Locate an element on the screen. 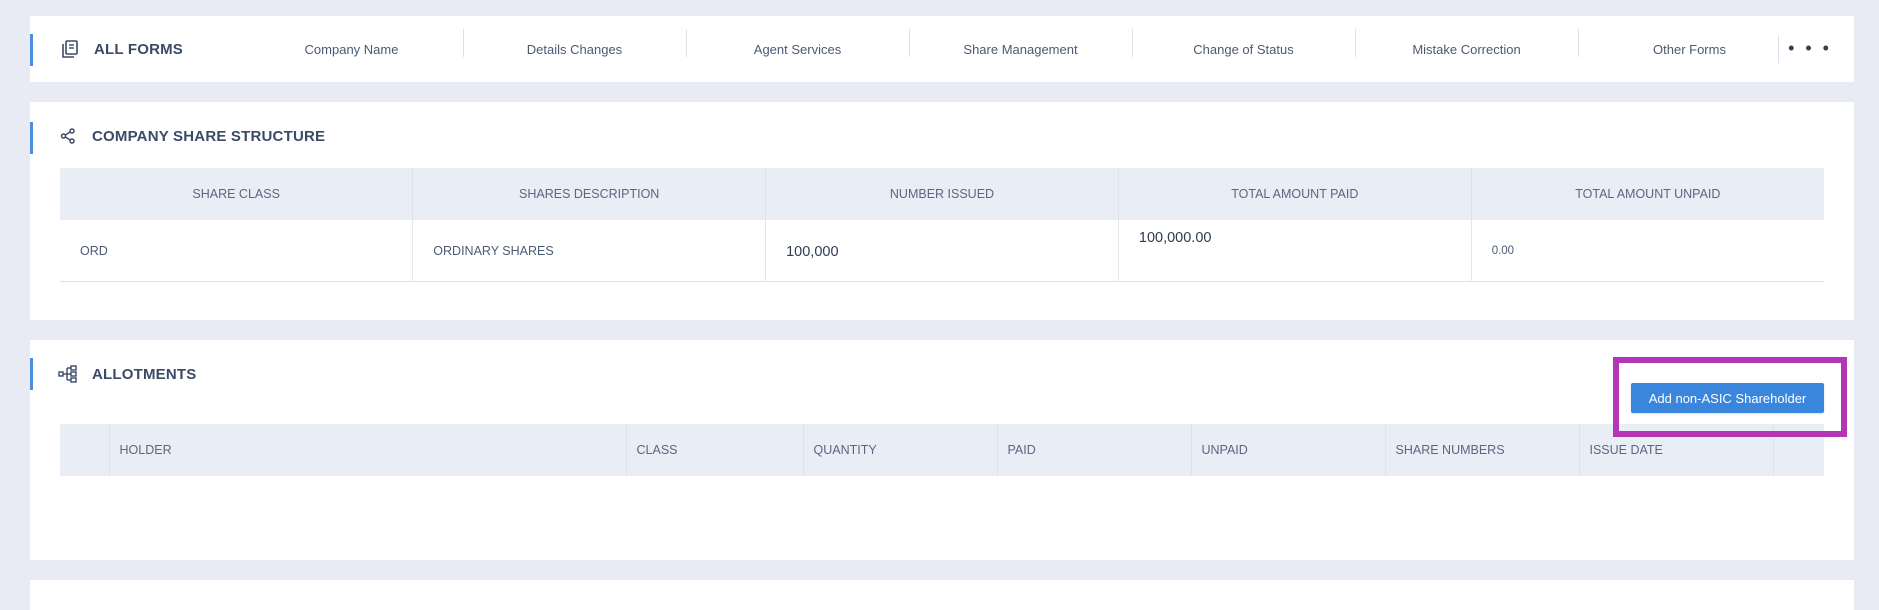  form-link-share-management: Share Management is located at coordinates (1020, 42).